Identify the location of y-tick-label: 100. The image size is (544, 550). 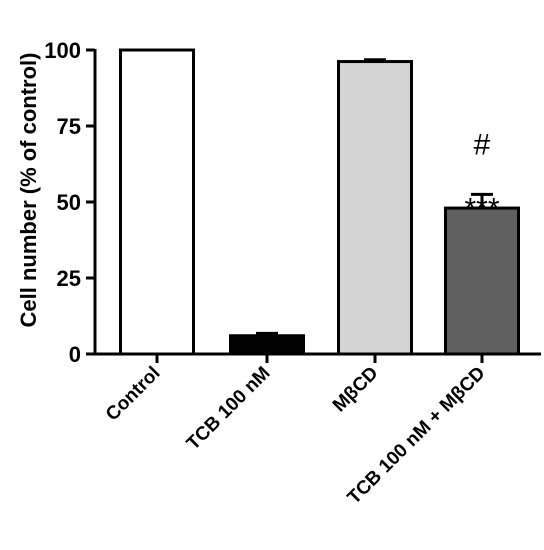
(62, 50).